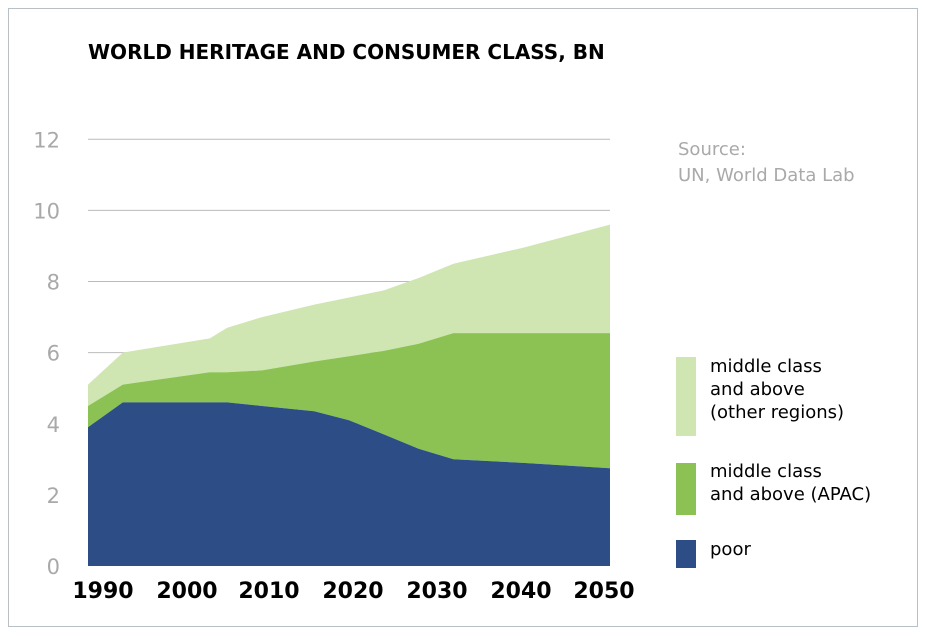 Image resolution: width=928 pixels, height=637 pixels. Describe the element at coordinates (436, 591) in the screenshot. I see `x-tick-label-2030: 2030` at that location.